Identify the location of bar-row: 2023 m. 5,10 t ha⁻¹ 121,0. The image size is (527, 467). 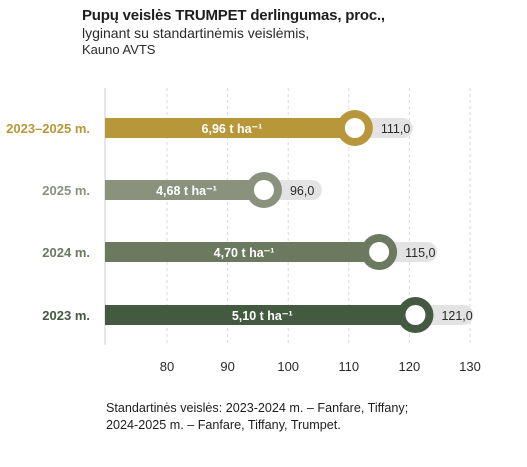
(258, 315).